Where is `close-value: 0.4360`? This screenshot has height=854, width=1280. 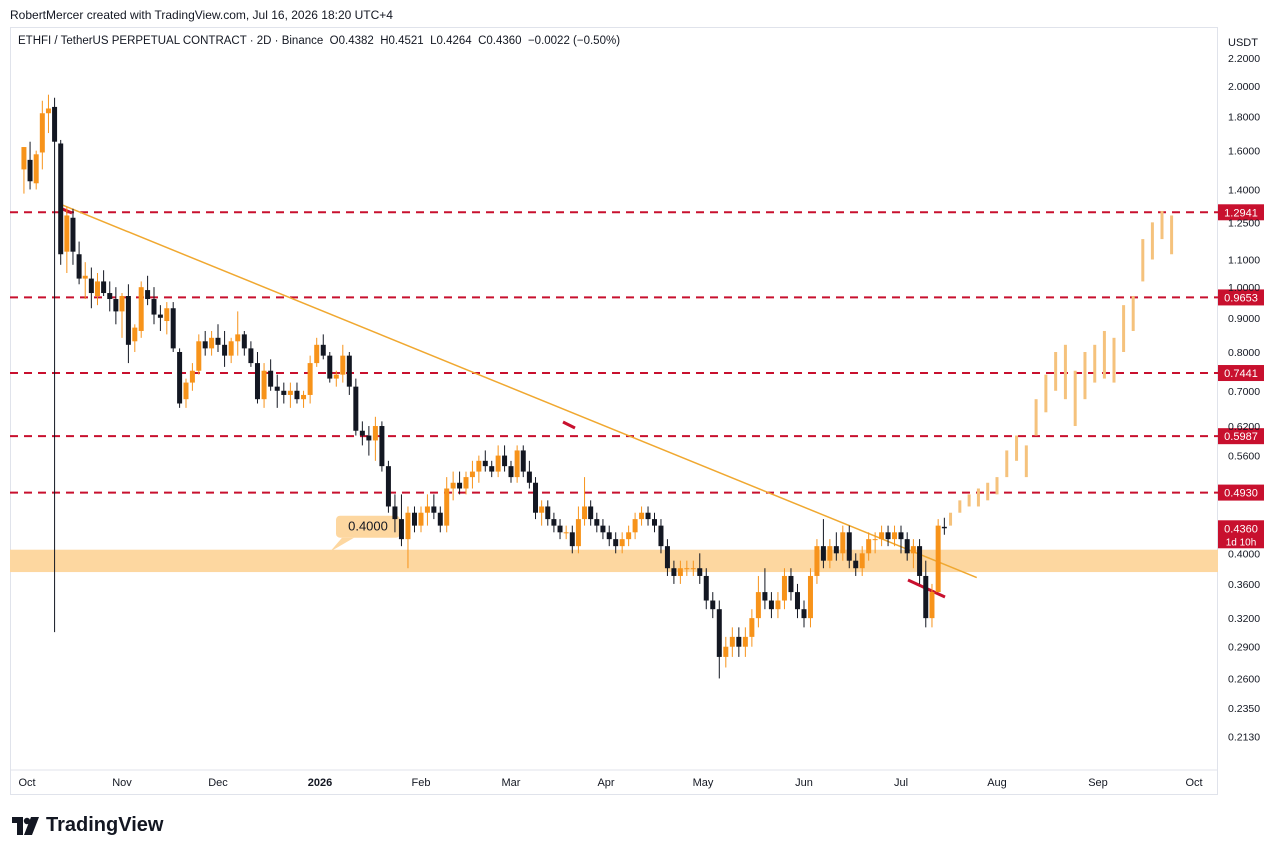 close-value: 0.4360 is located at coordinates (504, 41).